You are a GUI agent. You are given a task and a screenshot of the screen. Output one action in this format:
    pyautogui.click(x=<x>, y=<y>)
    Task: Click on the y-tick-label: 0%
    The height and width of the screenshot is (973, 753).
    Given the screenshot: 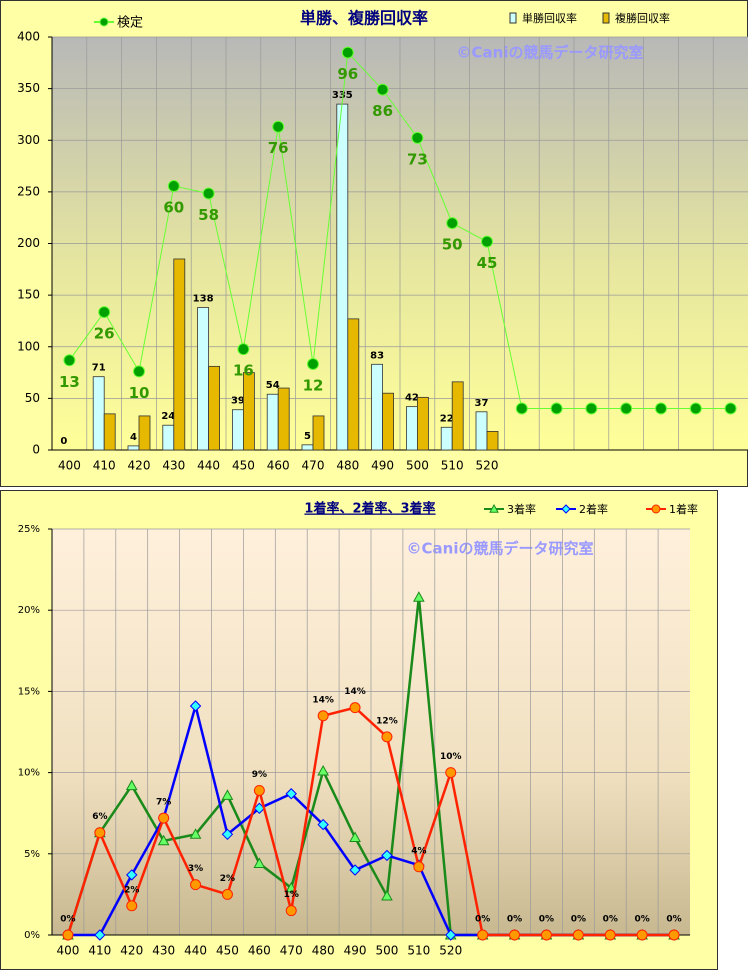 What is the action you would take?
    pyautogui.click(x=32, y=935)
    